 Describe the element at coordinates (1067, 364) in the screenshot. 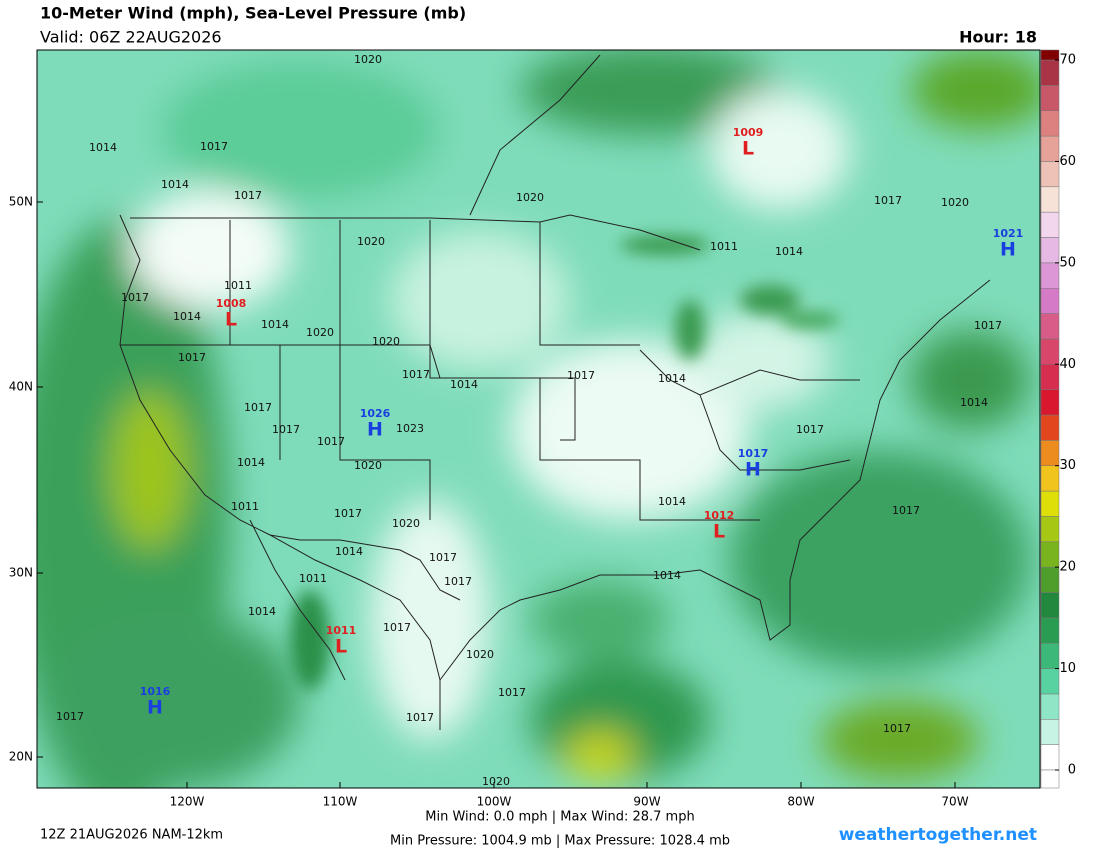

I see `colorbar-tick-label: 40` at that location.